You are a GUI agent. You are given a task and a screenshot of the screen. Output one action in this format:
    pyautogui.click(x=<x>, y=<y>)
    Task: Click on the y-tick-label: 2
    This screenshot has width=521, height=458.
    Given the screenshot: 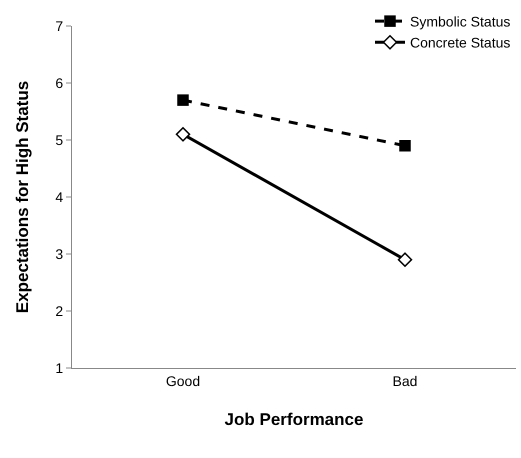 What is the action you would take?
    pyautogui.click(x=59, y=310)
    